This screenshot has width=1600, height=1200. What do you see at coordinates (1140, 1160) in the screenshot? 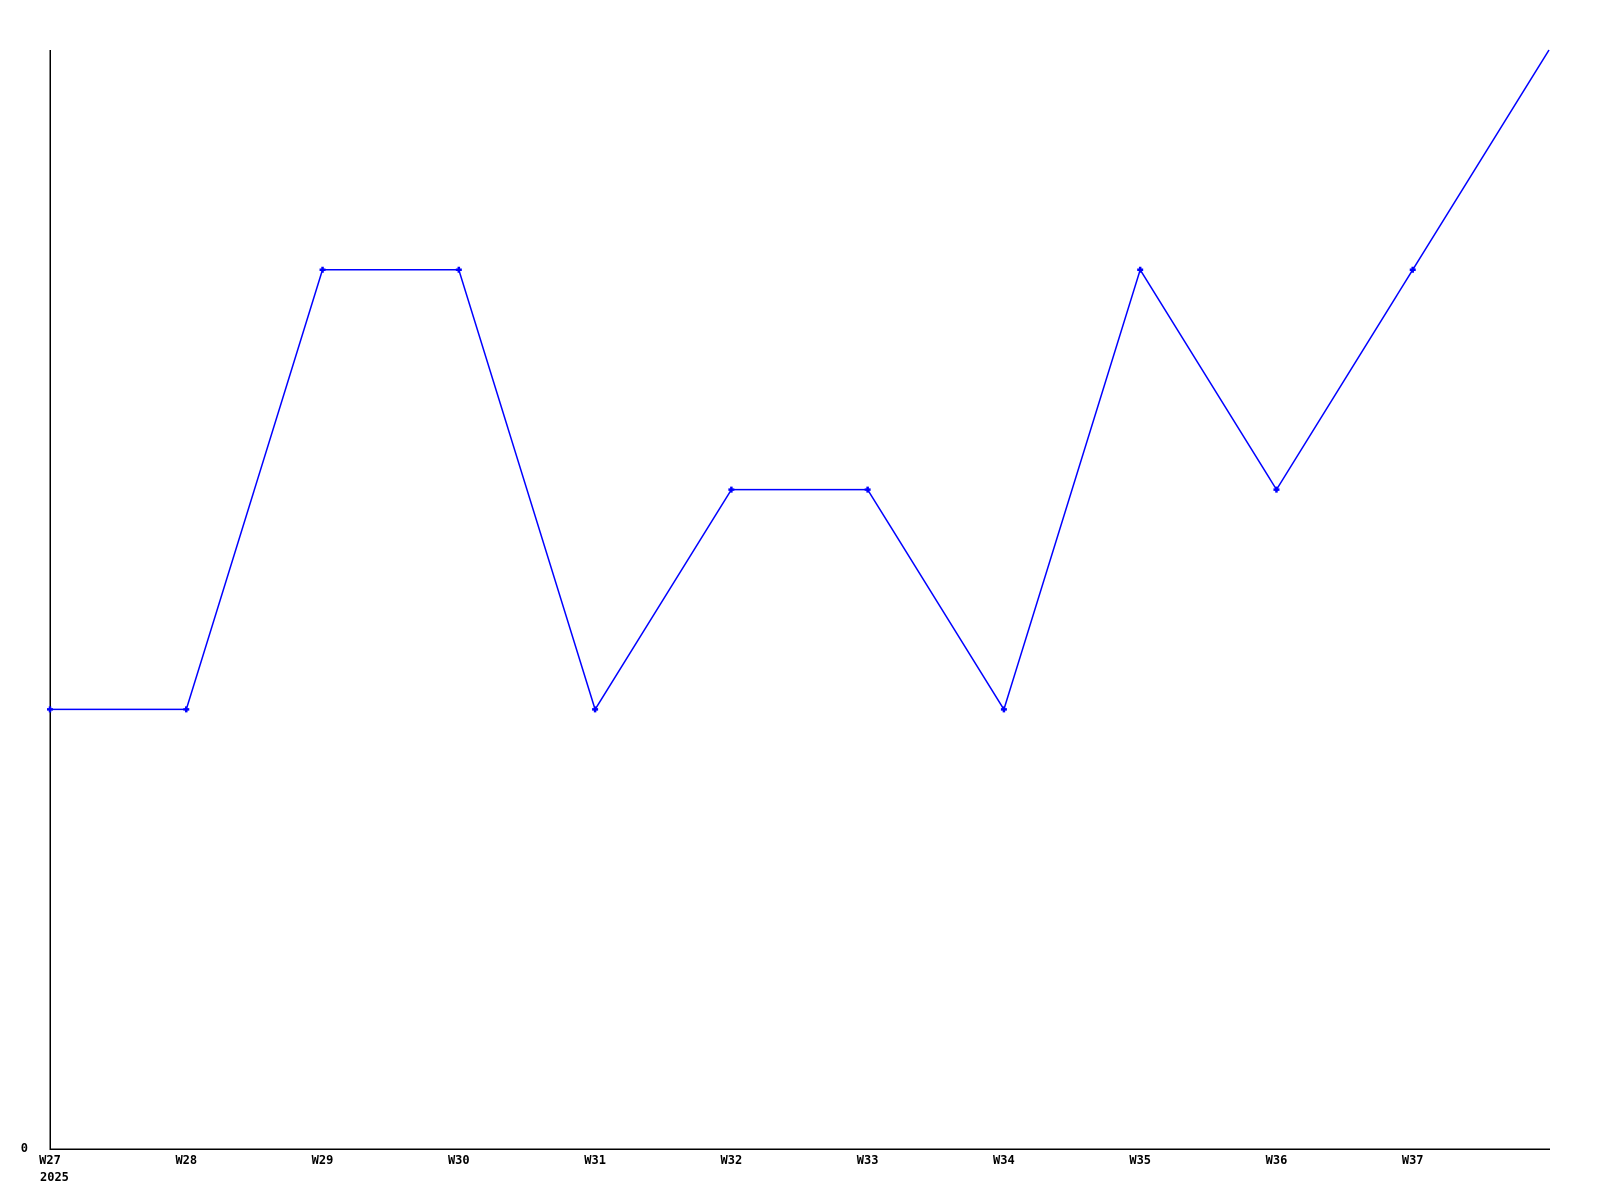
I see `x-tick-label: W35` at bounding box center [1140, 1160].